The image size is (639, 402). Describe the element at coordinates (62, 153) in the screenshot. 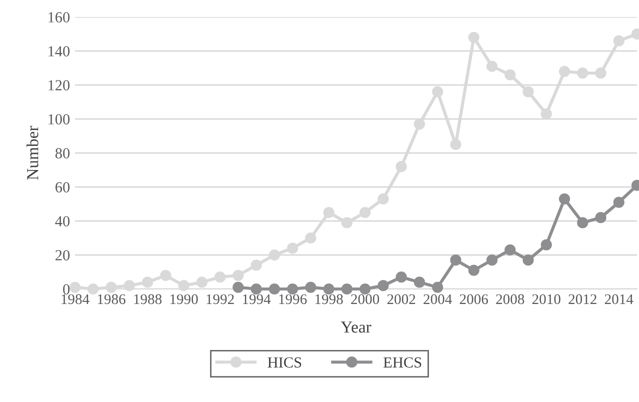

I see `y-tick-label: 80` at that location.